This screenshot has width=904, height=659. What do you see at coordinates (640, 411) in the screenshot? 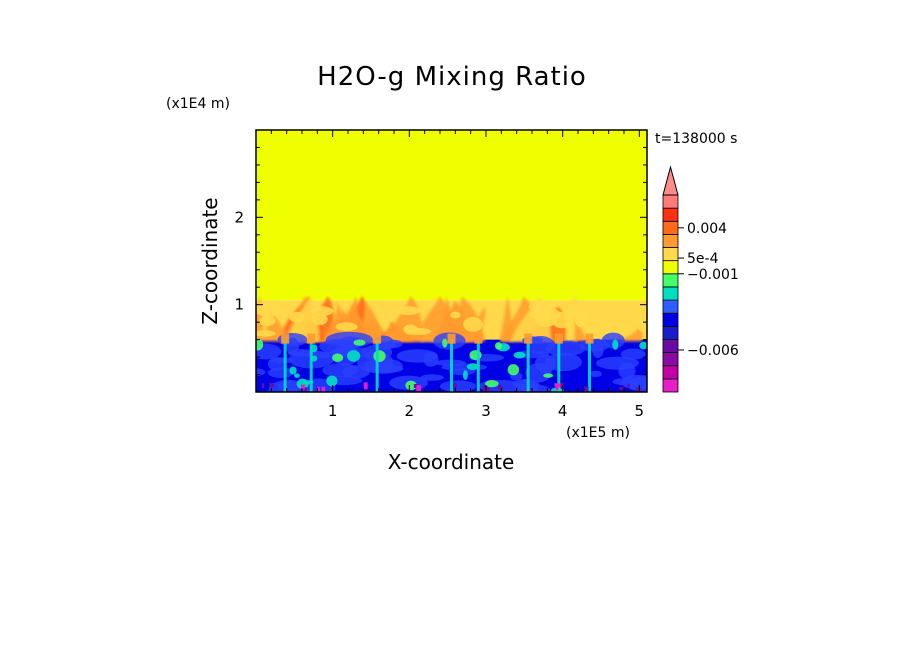
I see `x-tick-label: 5` at bounding box center [640, 411].